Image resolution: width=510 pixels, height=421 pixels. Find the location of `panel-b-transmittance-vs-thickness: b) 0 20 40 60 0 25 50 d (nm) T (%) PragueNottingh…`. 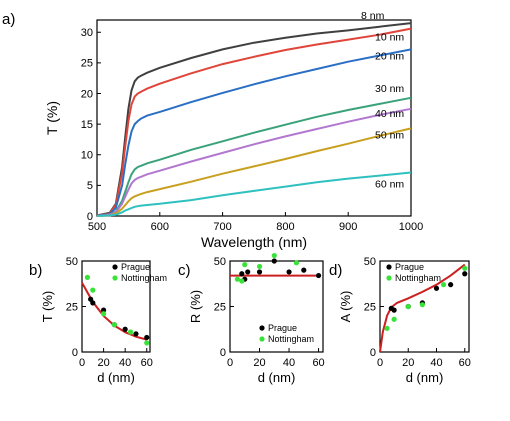

panel-b-transmittance-vs-thickness: b) 0 20 40 60 0 25 50 d (nm) T (%) PragueNottingh… is located at coordinates (98, 320).